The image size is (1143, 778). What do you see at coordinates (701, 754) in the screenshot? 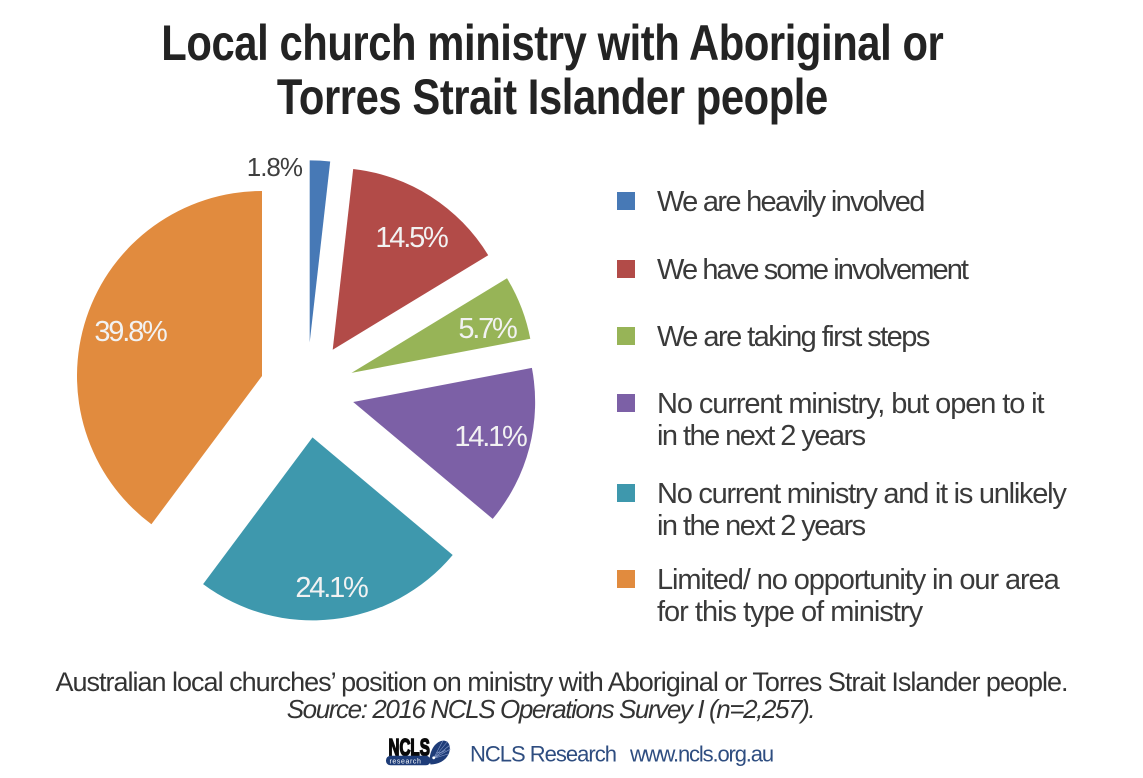
I see `svg-text: www.ncls.org.au` at bounding box center [701, 754].